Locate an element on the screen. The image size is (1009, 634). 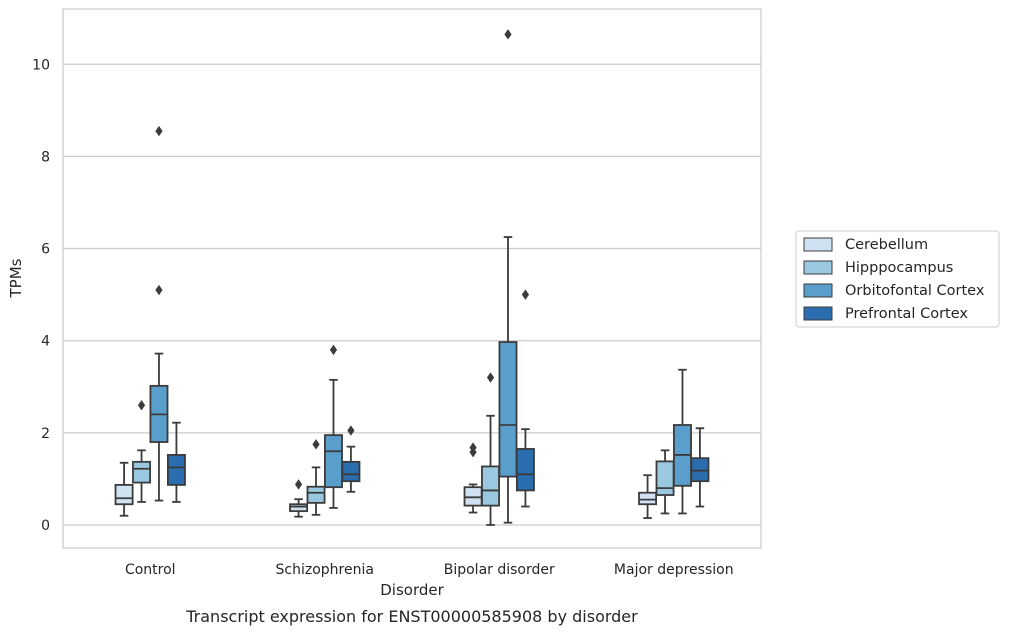
x-tick-label: Major depression is located at coordinates (674, 570).